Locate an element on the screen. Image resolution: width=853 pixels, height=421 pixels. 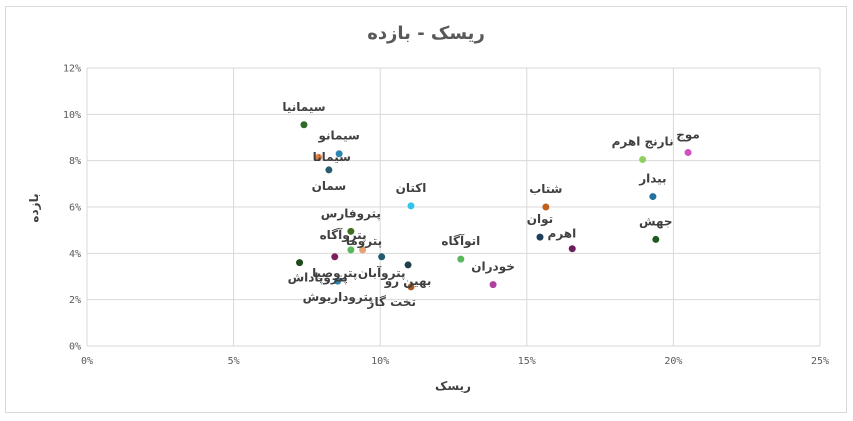
point-label: خودران is located at coordinates (493, 267).